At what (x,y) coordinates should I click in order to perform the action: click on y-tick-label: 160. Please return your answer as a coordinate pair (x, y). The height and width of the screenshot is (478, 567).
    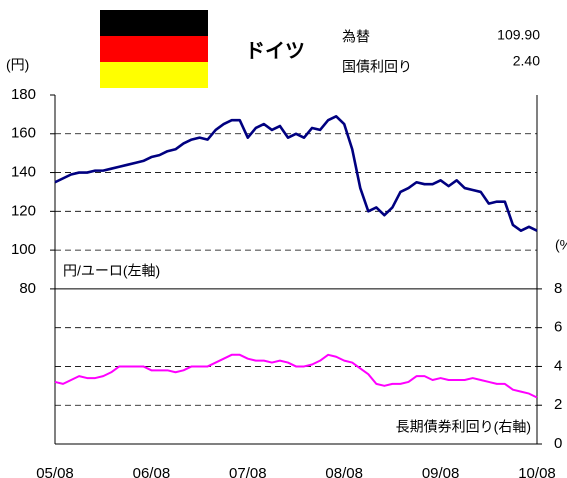
    Looking at the image, I should click on (23, 133).